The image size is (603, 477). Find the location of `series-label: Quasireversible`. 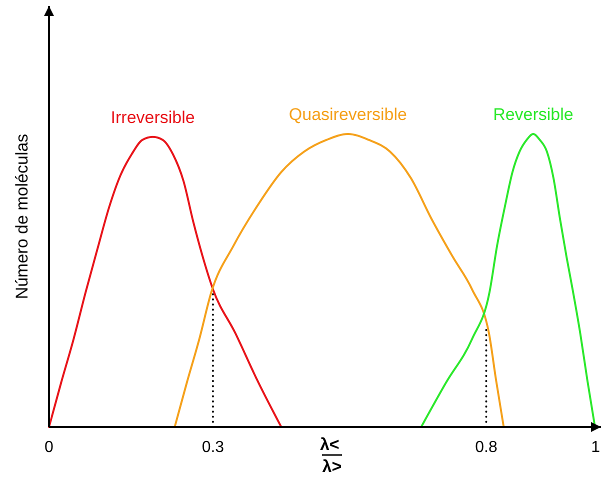

series-label: Quasireversible is located at coordinates (348, 114).